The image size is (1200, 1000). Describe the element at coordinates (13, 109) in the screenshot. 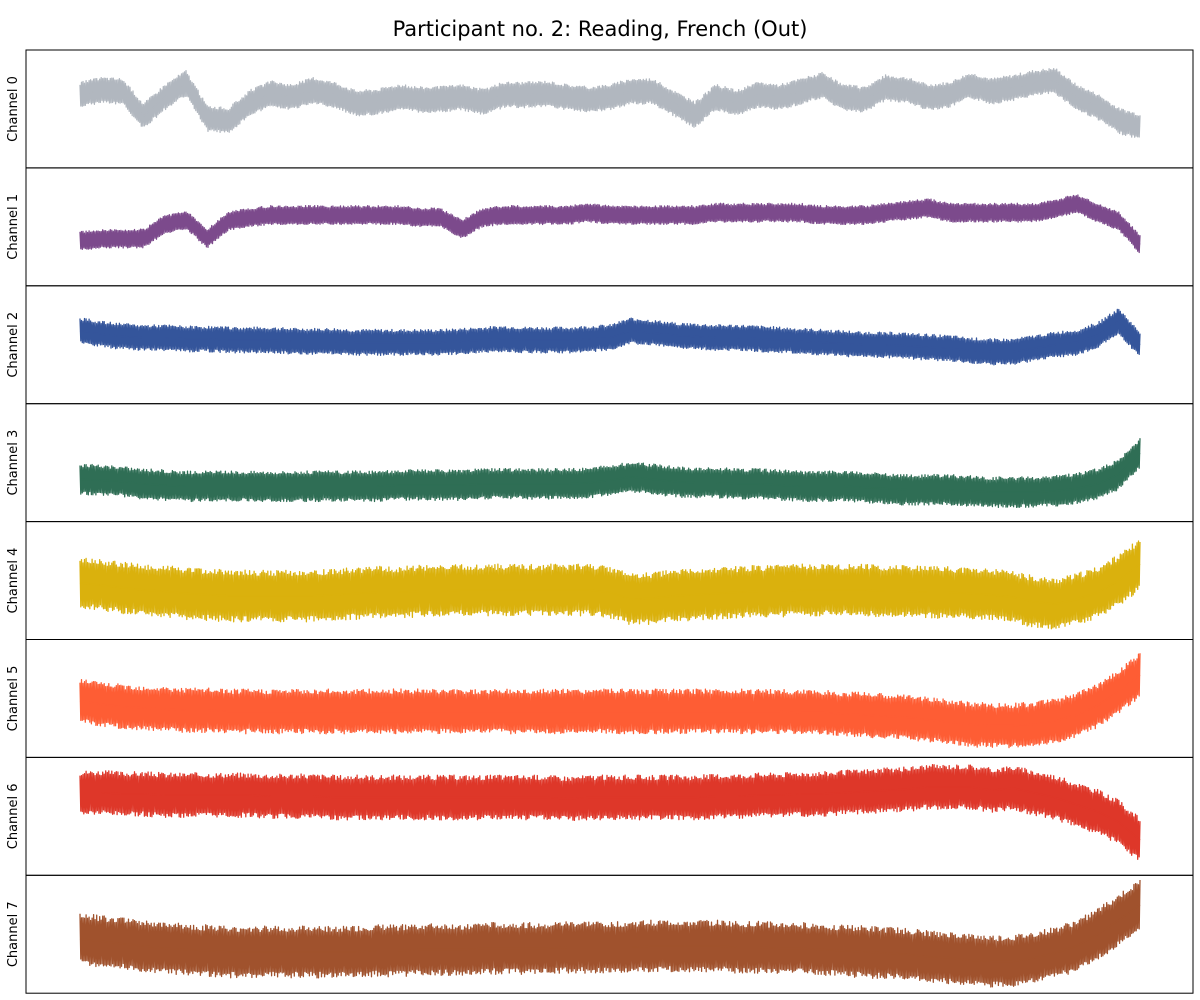

I see `channel-label-0: Channel 0` at that location.